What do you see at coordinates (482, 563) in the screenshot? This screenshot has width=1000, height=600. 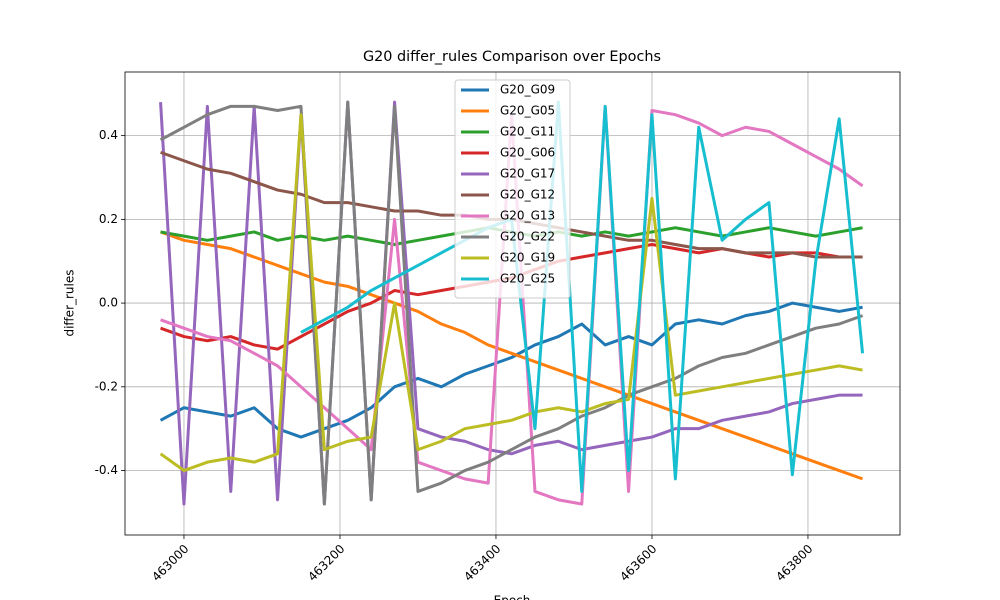 I see `x-tick-label: 463400` at bounding box center [482, 563].